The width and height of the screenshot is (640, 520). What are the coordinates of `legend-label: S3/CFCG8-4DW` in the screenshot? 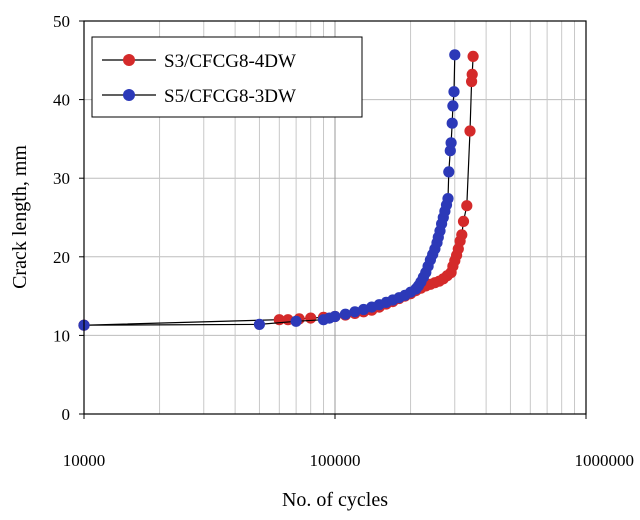 It's located at (230, 61).